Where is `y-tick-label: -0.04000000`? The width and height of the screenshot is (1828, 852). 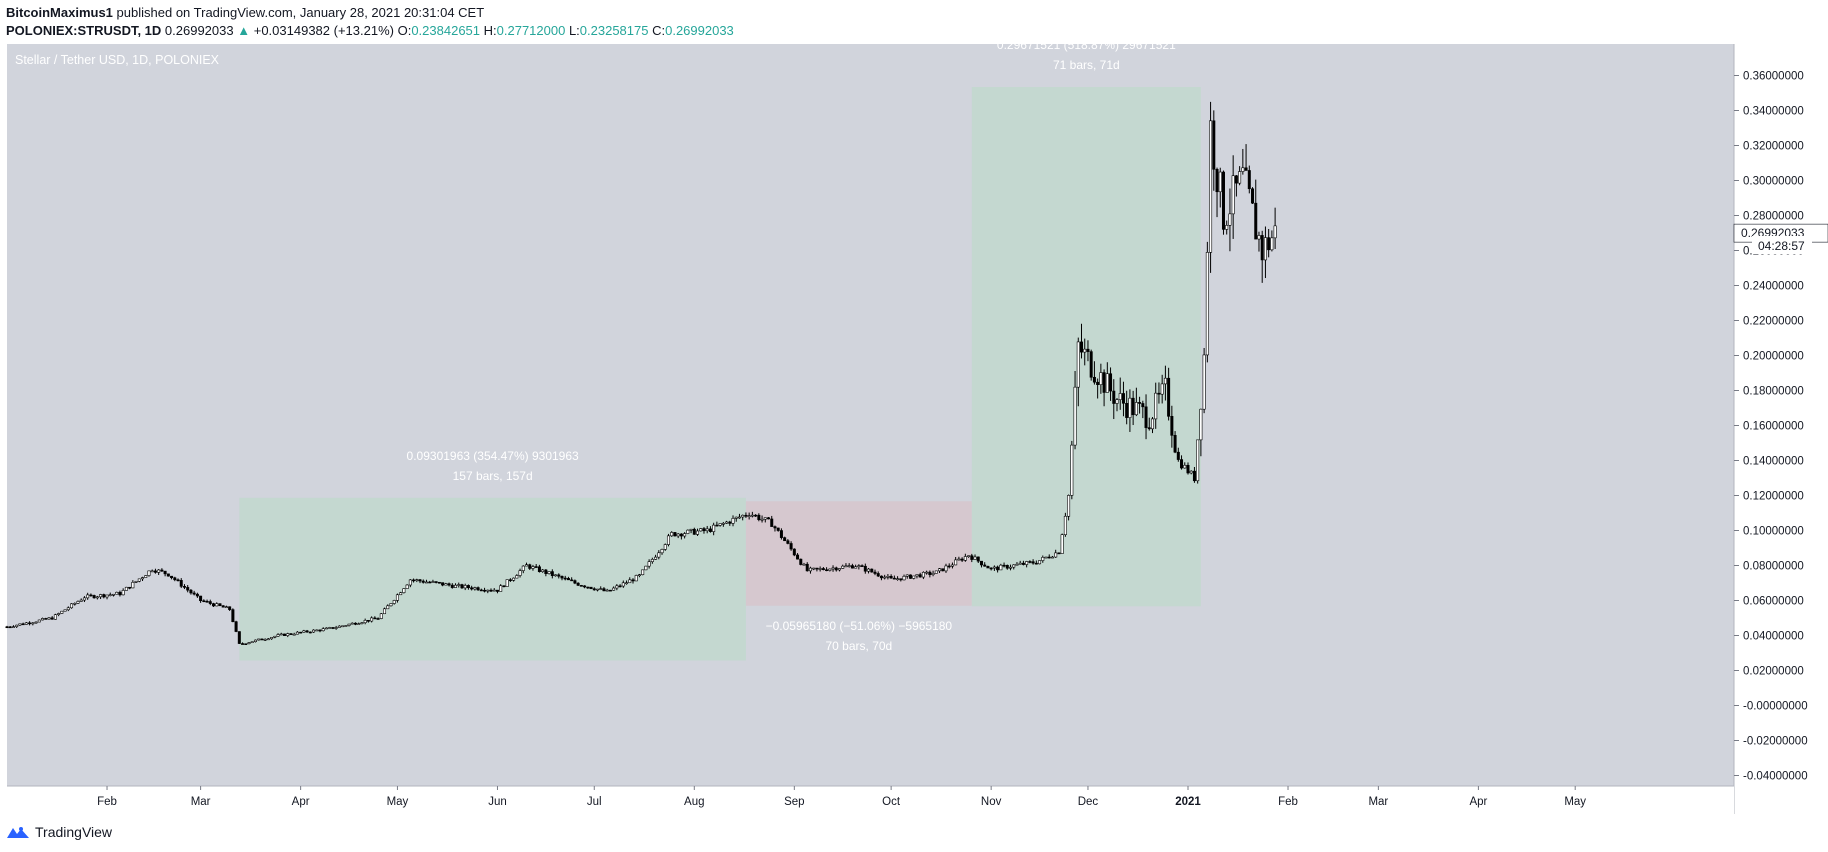 y-tick-label: -0.04000000 is located at coordinates (1775, 777).